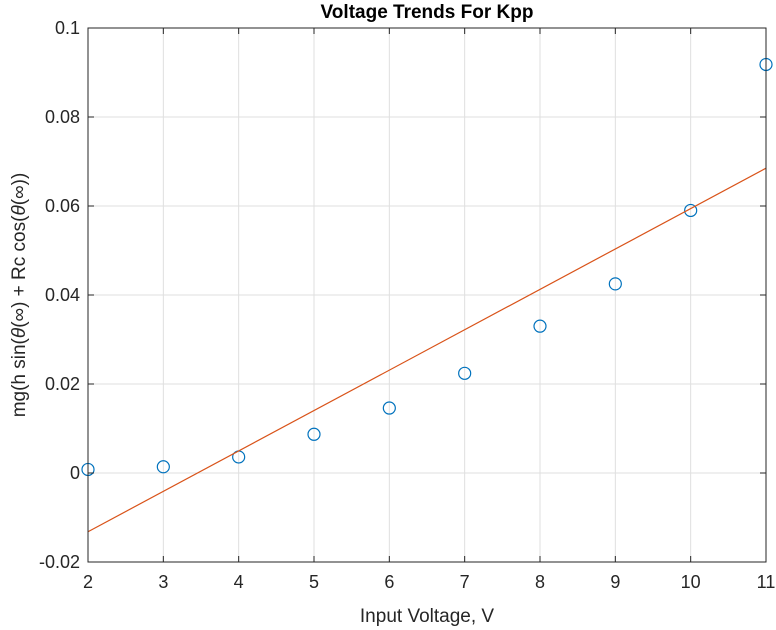 Image resolution: width=776 pixels, height=630 pixels. What do you see at coordinates (766, 582) in the screenshot?
I see `x-tick-label: 11` at bounding box center [766, 582].